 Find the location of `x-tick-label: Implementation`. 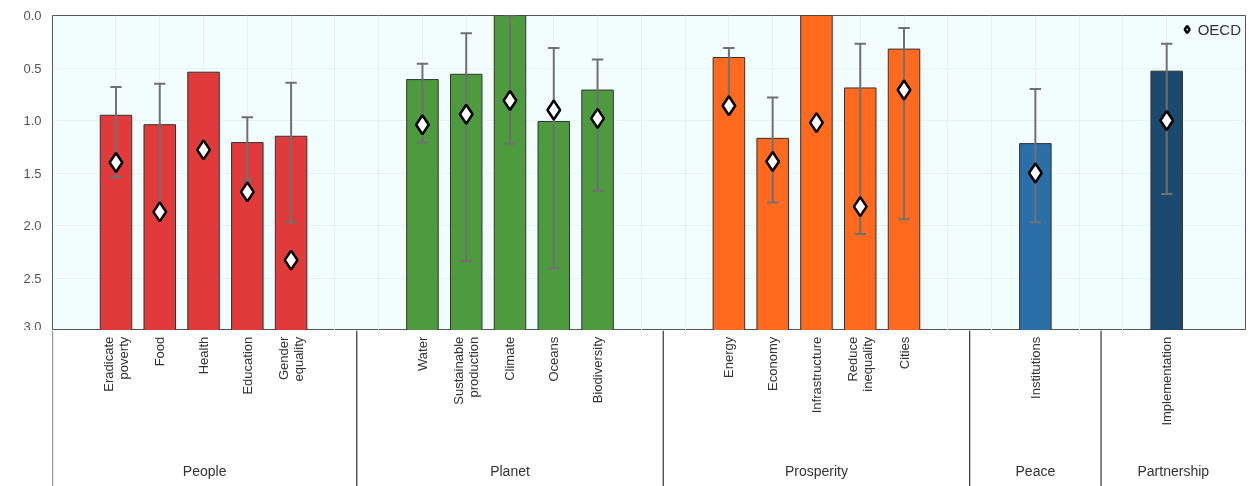

x-tick-label: Implementation is located at coordinates (1167, 381).